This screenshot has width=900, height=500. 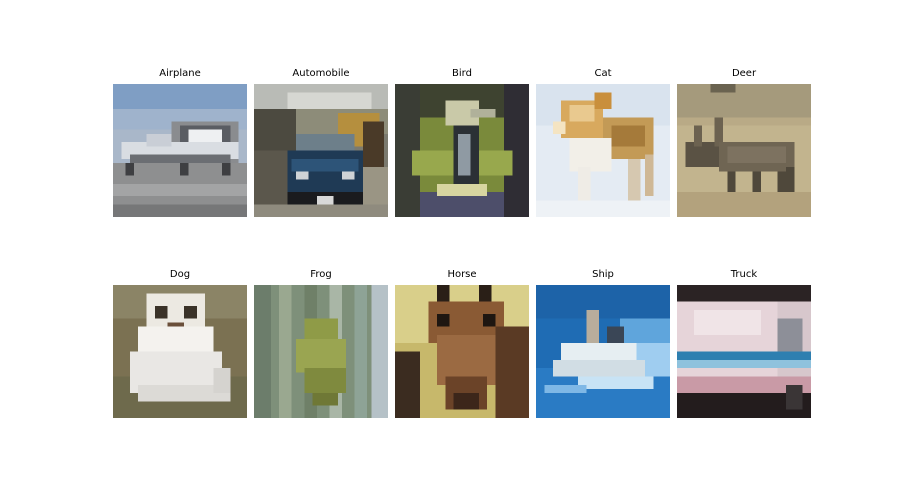 What do you see at coordinates (321, 351) in the screenshot?
I see `frog-image` at bounding box center [321, 351].